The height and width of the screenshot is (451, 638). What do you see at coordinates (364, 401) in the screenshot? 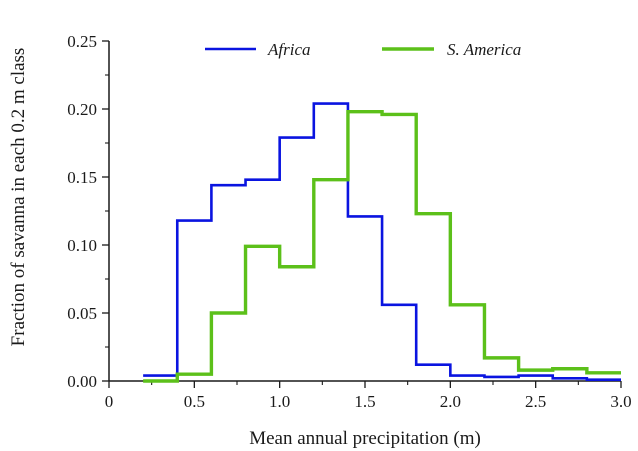
I see `x-tick-label: 1.5` at bounding box center [364, 401].